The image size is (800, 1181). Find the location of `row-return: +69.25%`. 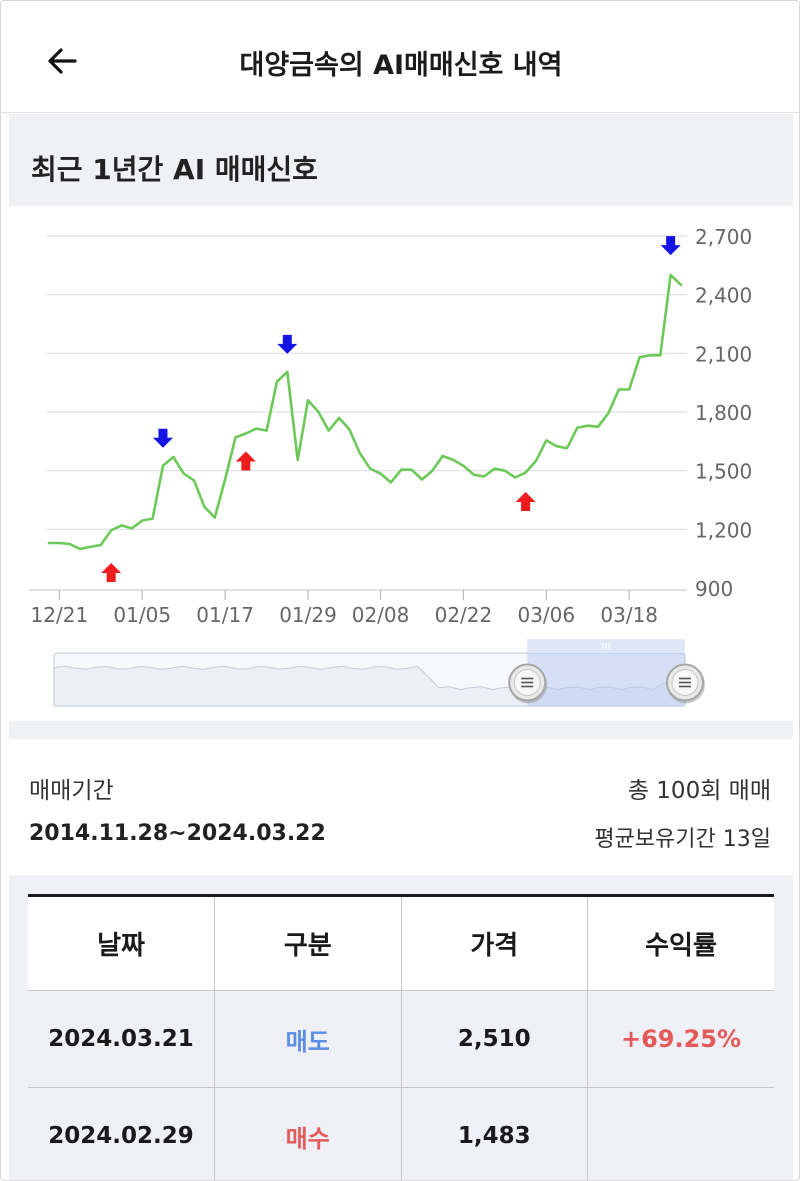

row-return: +69.25% is located at coordinates (680, 1039).